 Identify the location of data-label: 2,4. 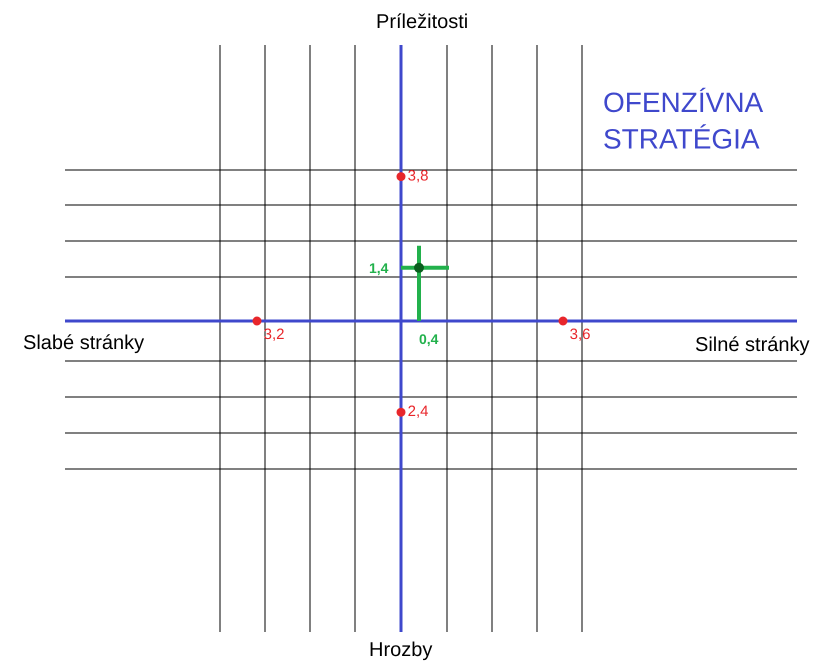
(418, 411).